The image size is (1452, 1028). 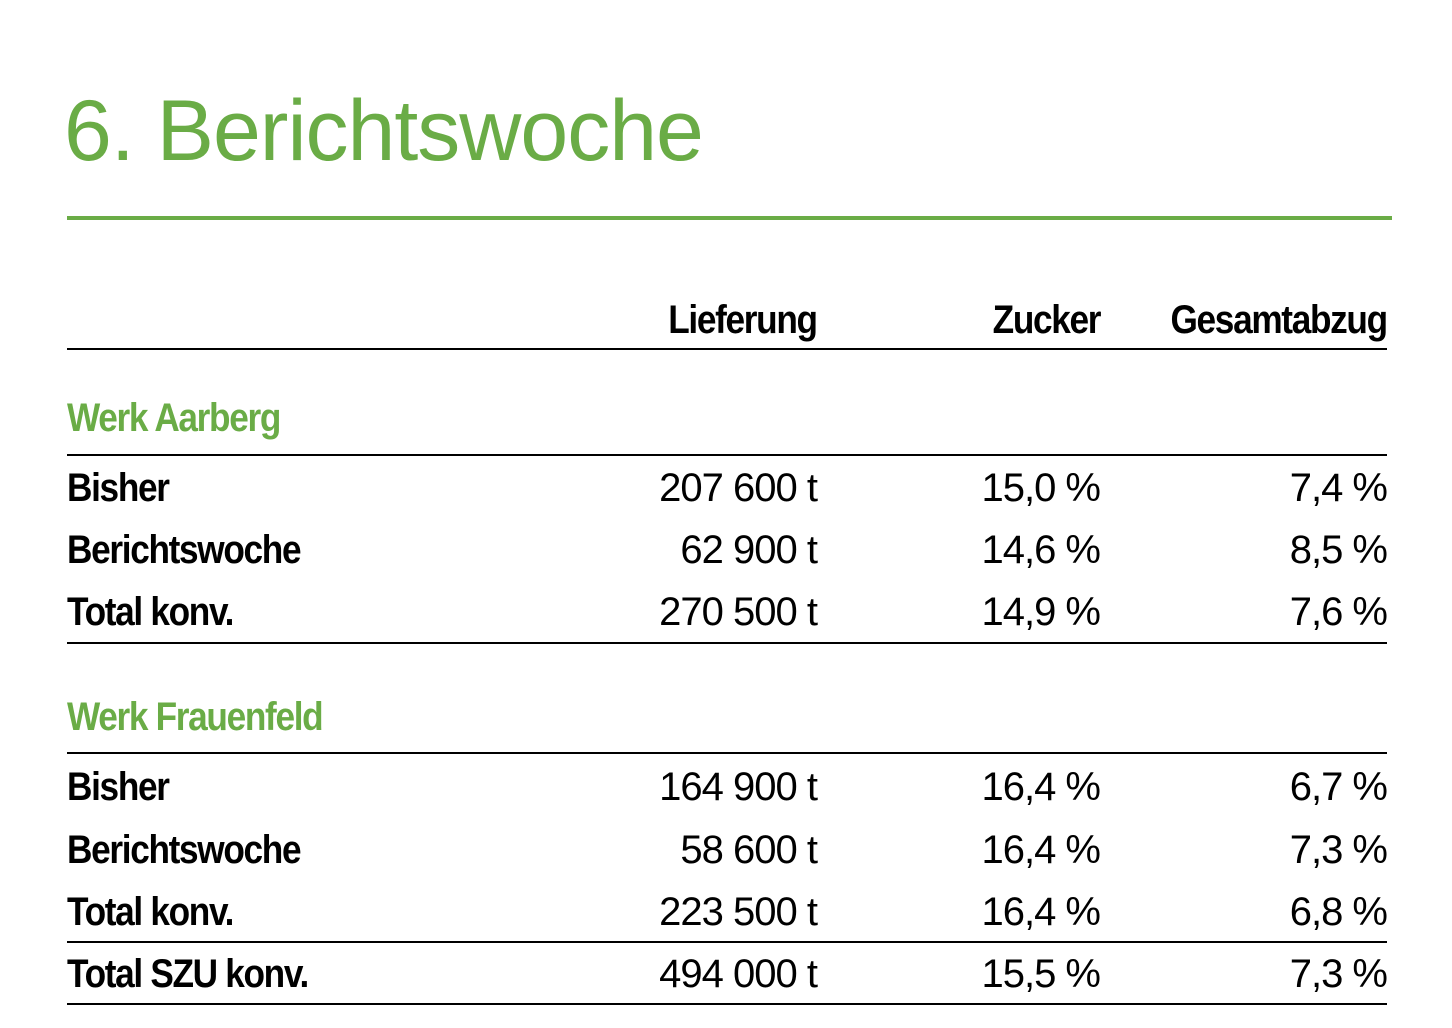 I want to click on table-row: Total konv. 223 500 t 16,4 % 6,8 %, so click(x=727, y=912).